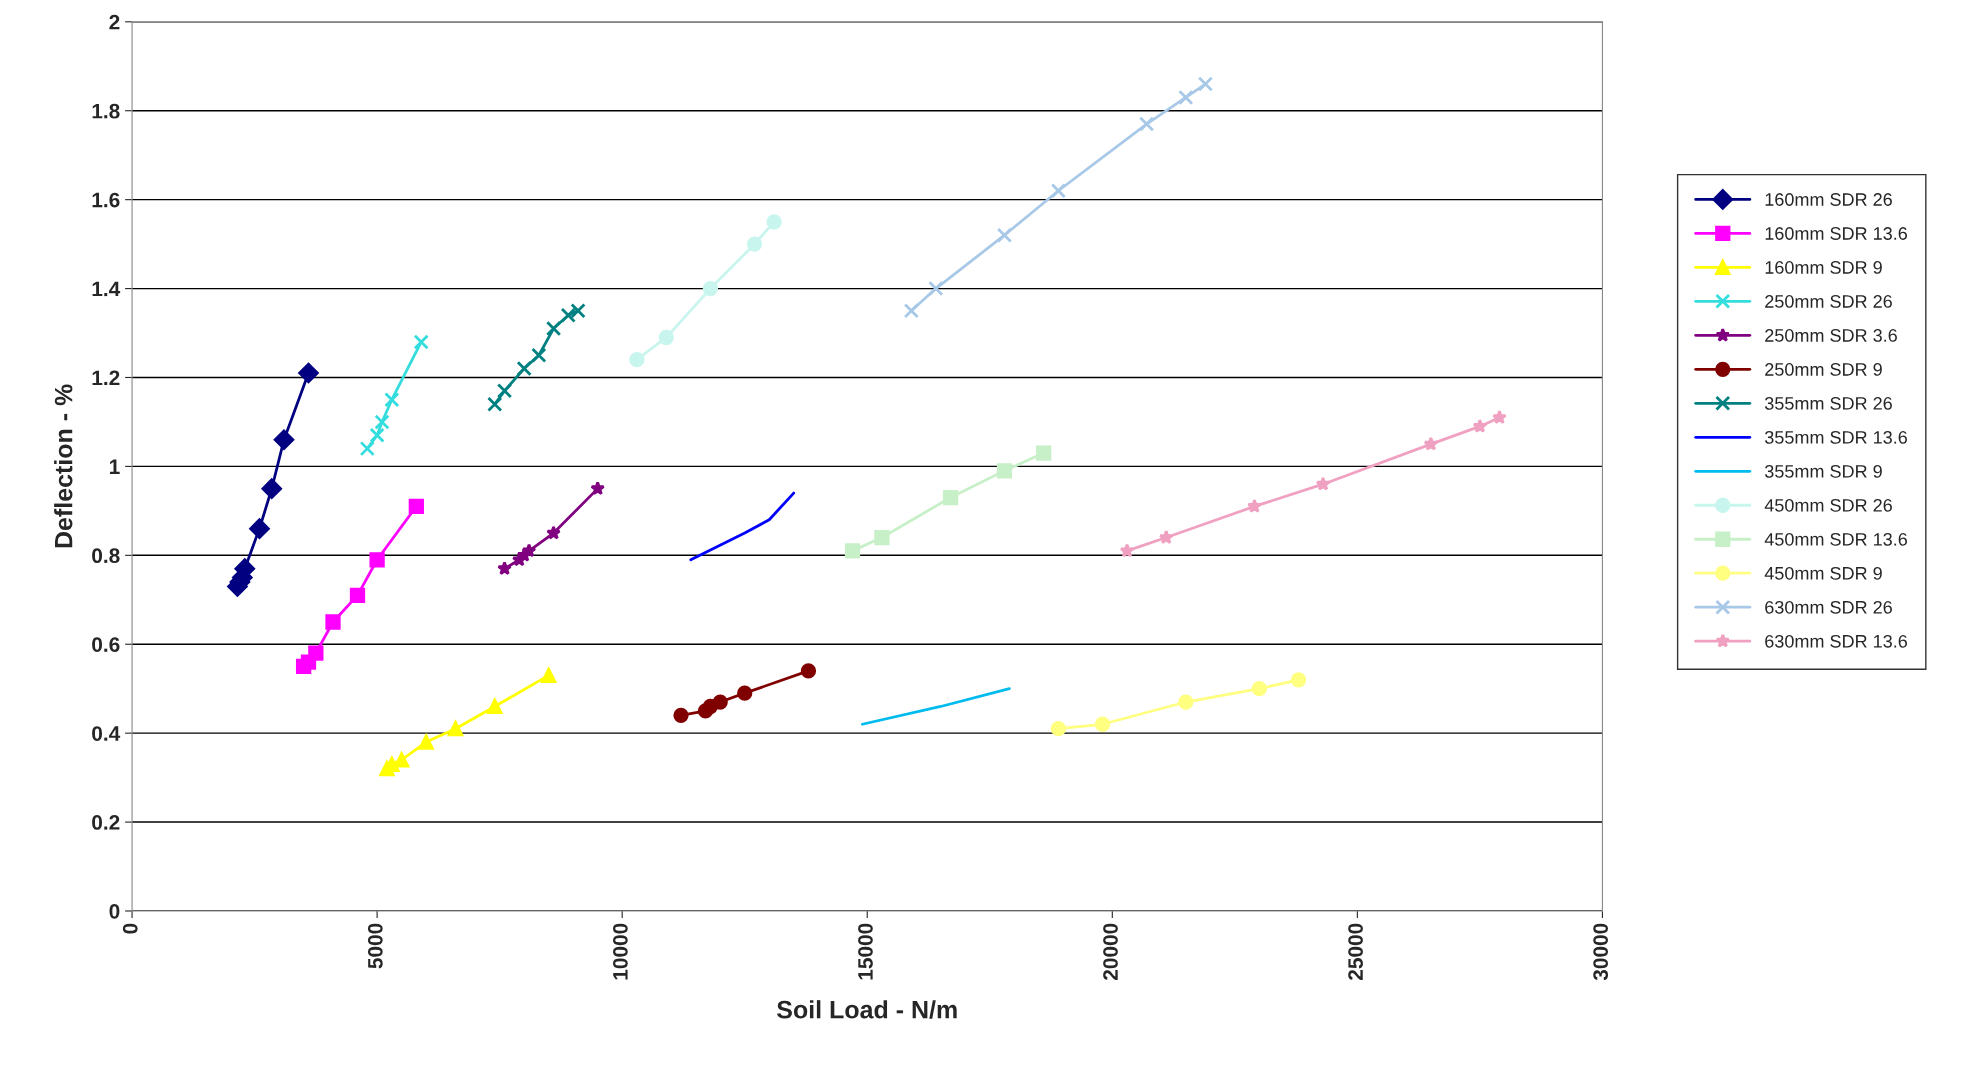  Describe the element at coordinates (1835, 437) in the screenshot. I see `legend-label: 355mm SDR 13.6` at that location.